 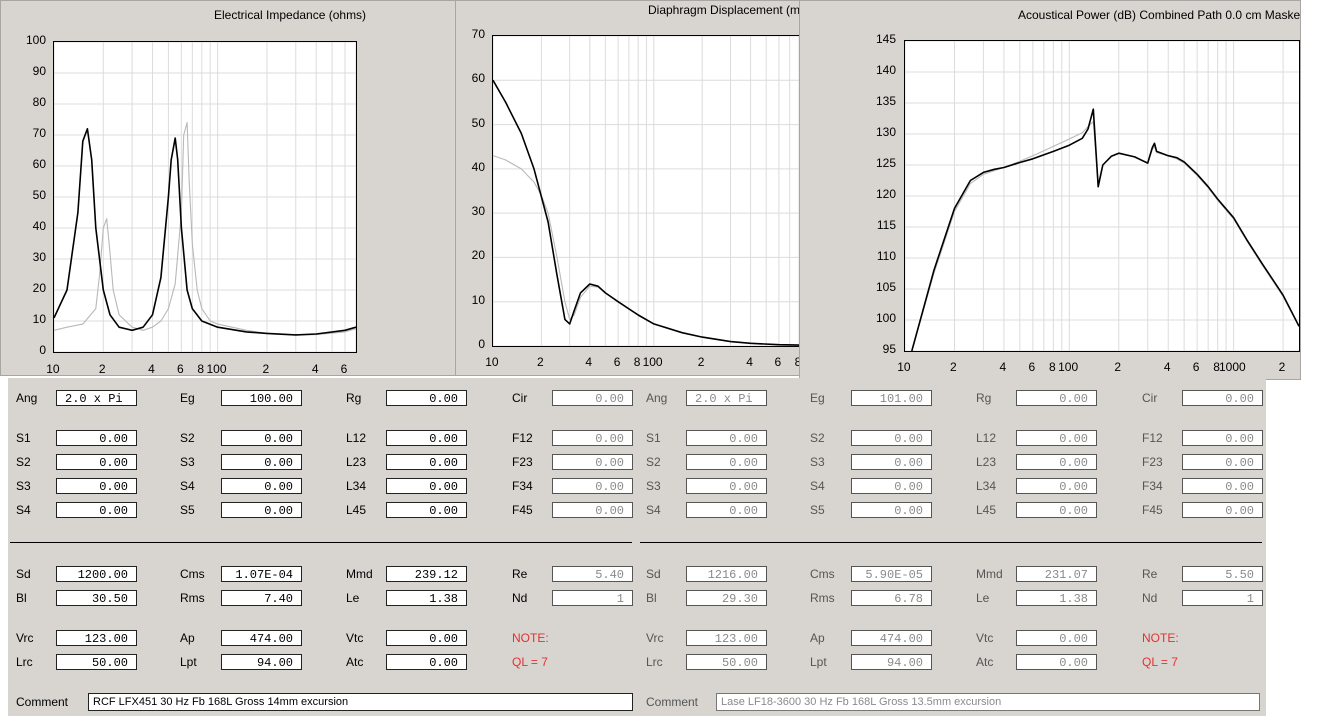 I want to click on param-field: 239.12, so click(x=426, y=574).